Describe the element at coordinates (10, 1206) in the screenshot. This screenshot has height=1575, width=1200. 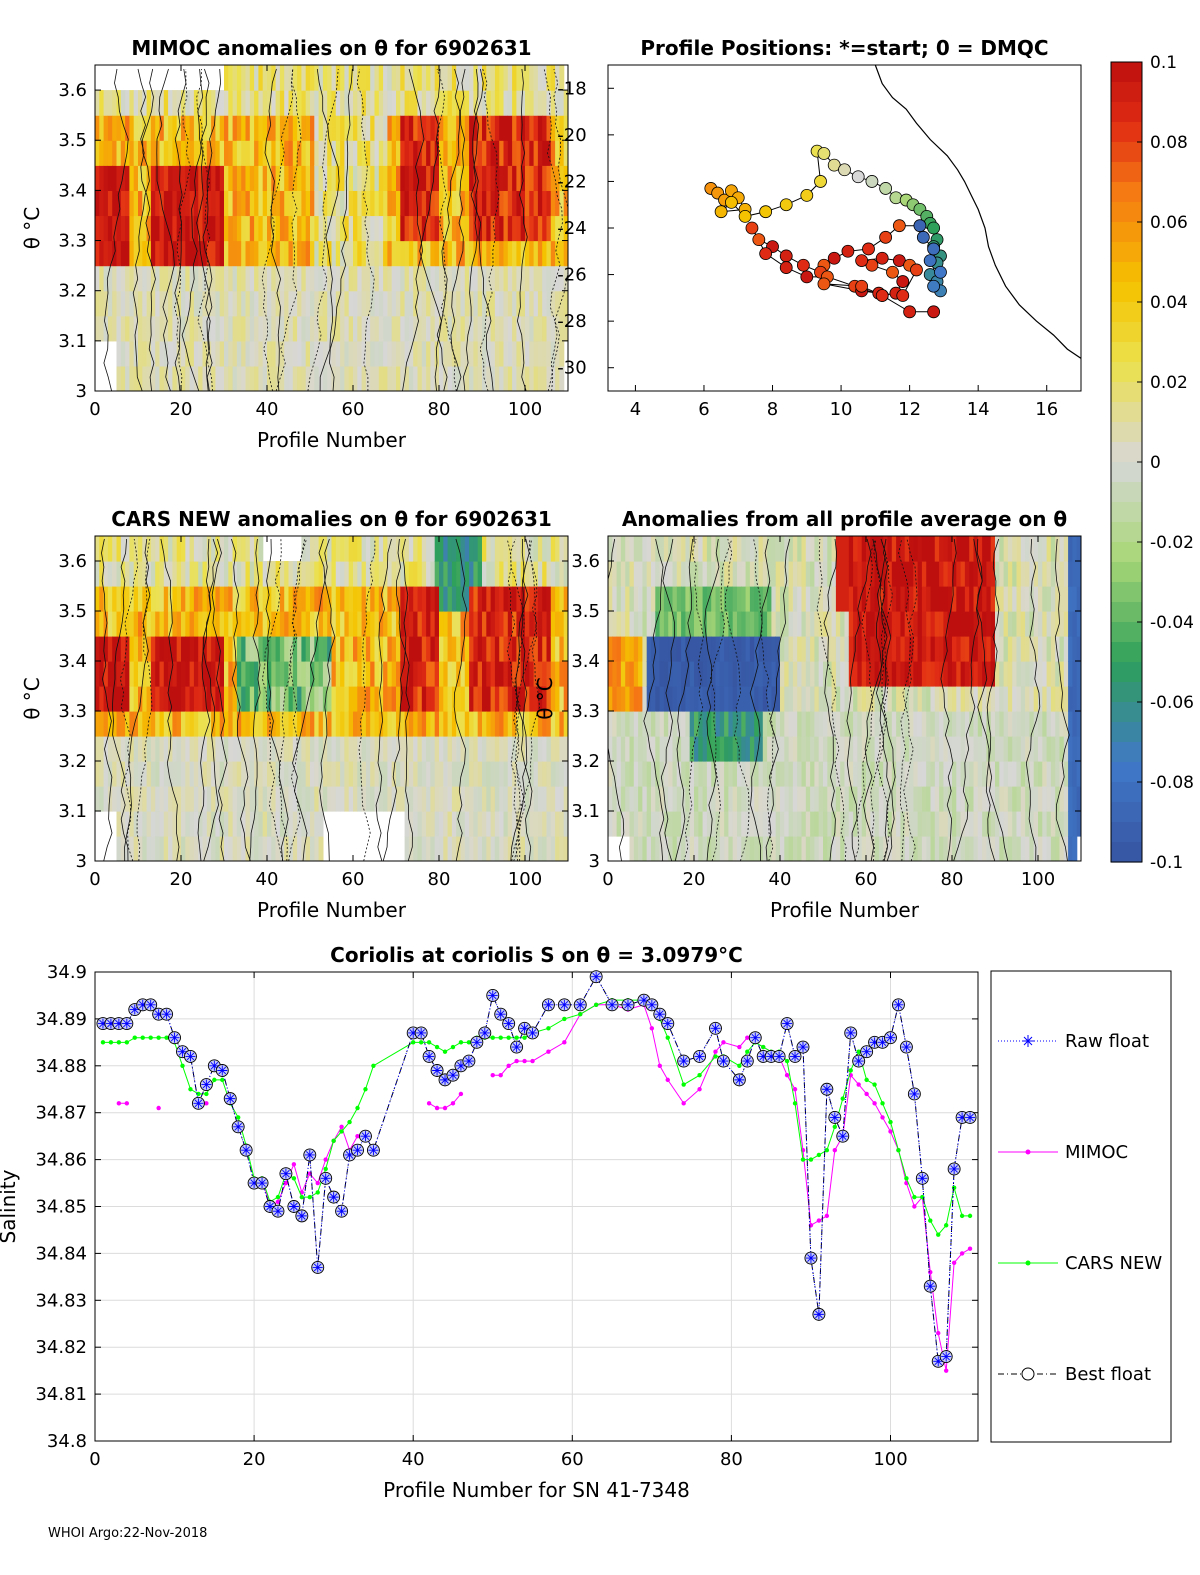
I see `y-axis-label: Salinity` at that location.